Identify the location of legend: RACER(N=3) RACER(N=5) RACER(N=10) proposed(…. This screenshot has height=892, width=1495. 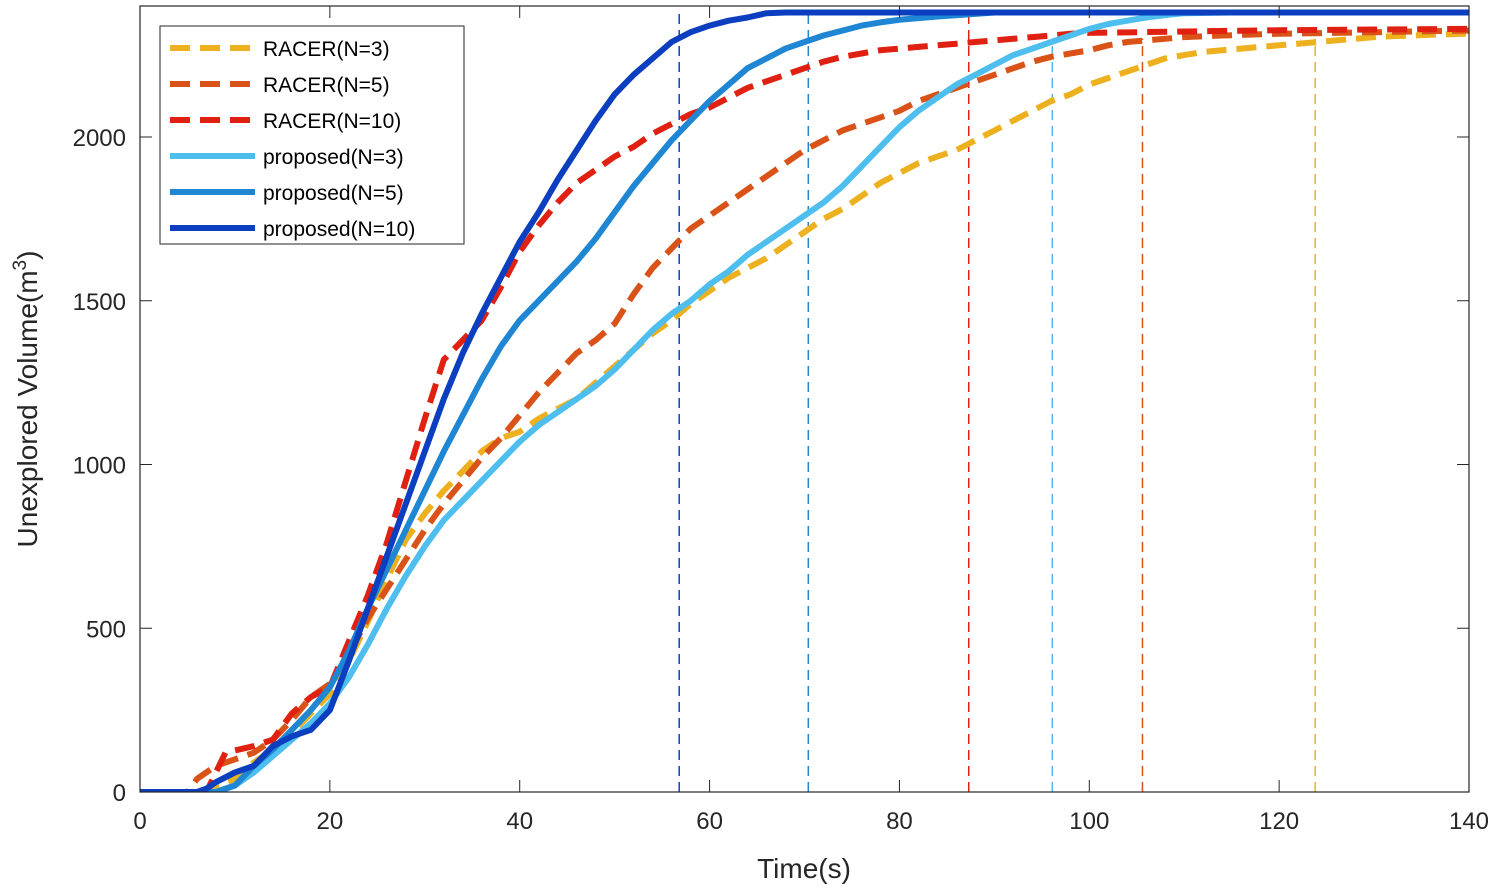
(312, 135).